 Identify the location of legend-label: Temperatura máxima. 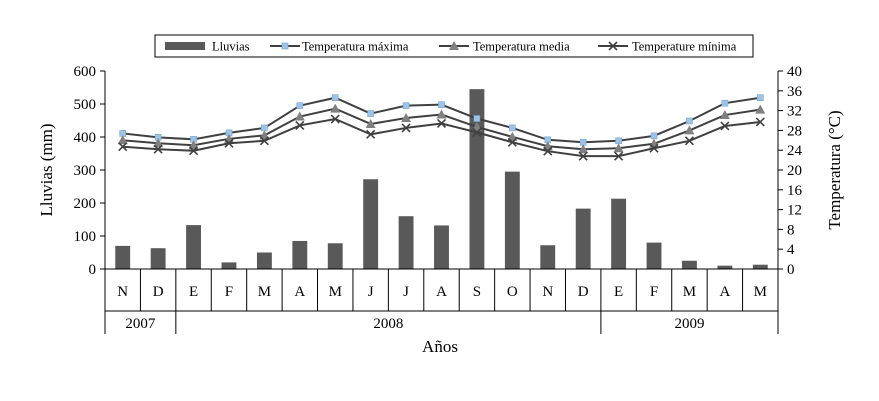
(355, 47).